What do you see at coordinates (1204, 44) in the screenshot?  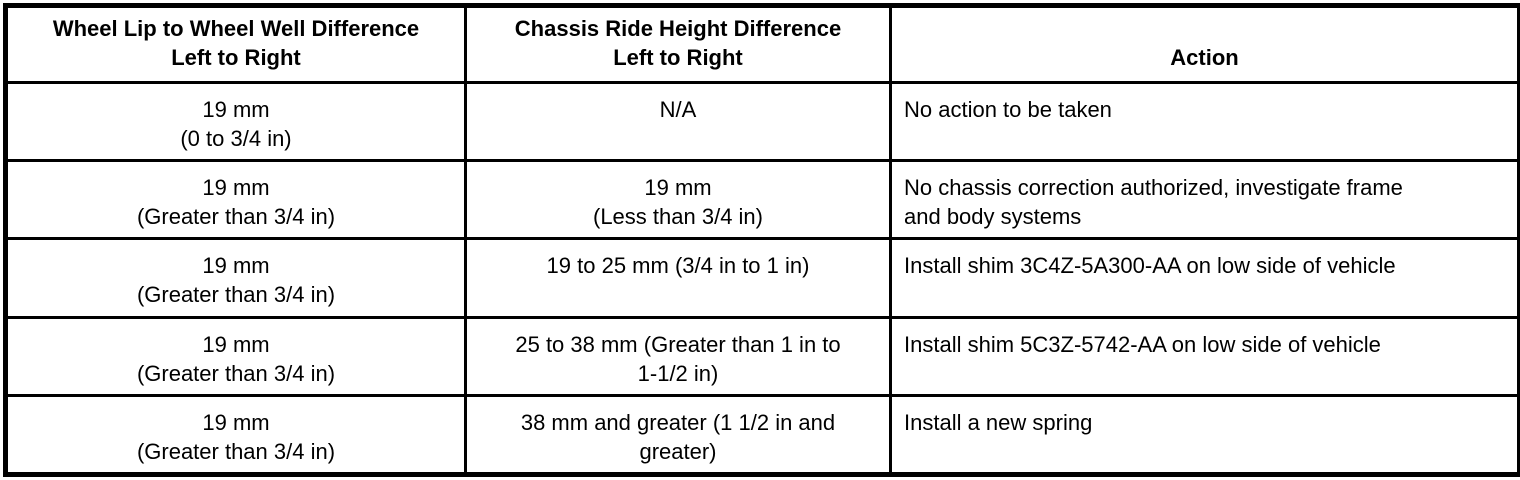 I see `header-action: Action` at bounding box center [1204, 44].